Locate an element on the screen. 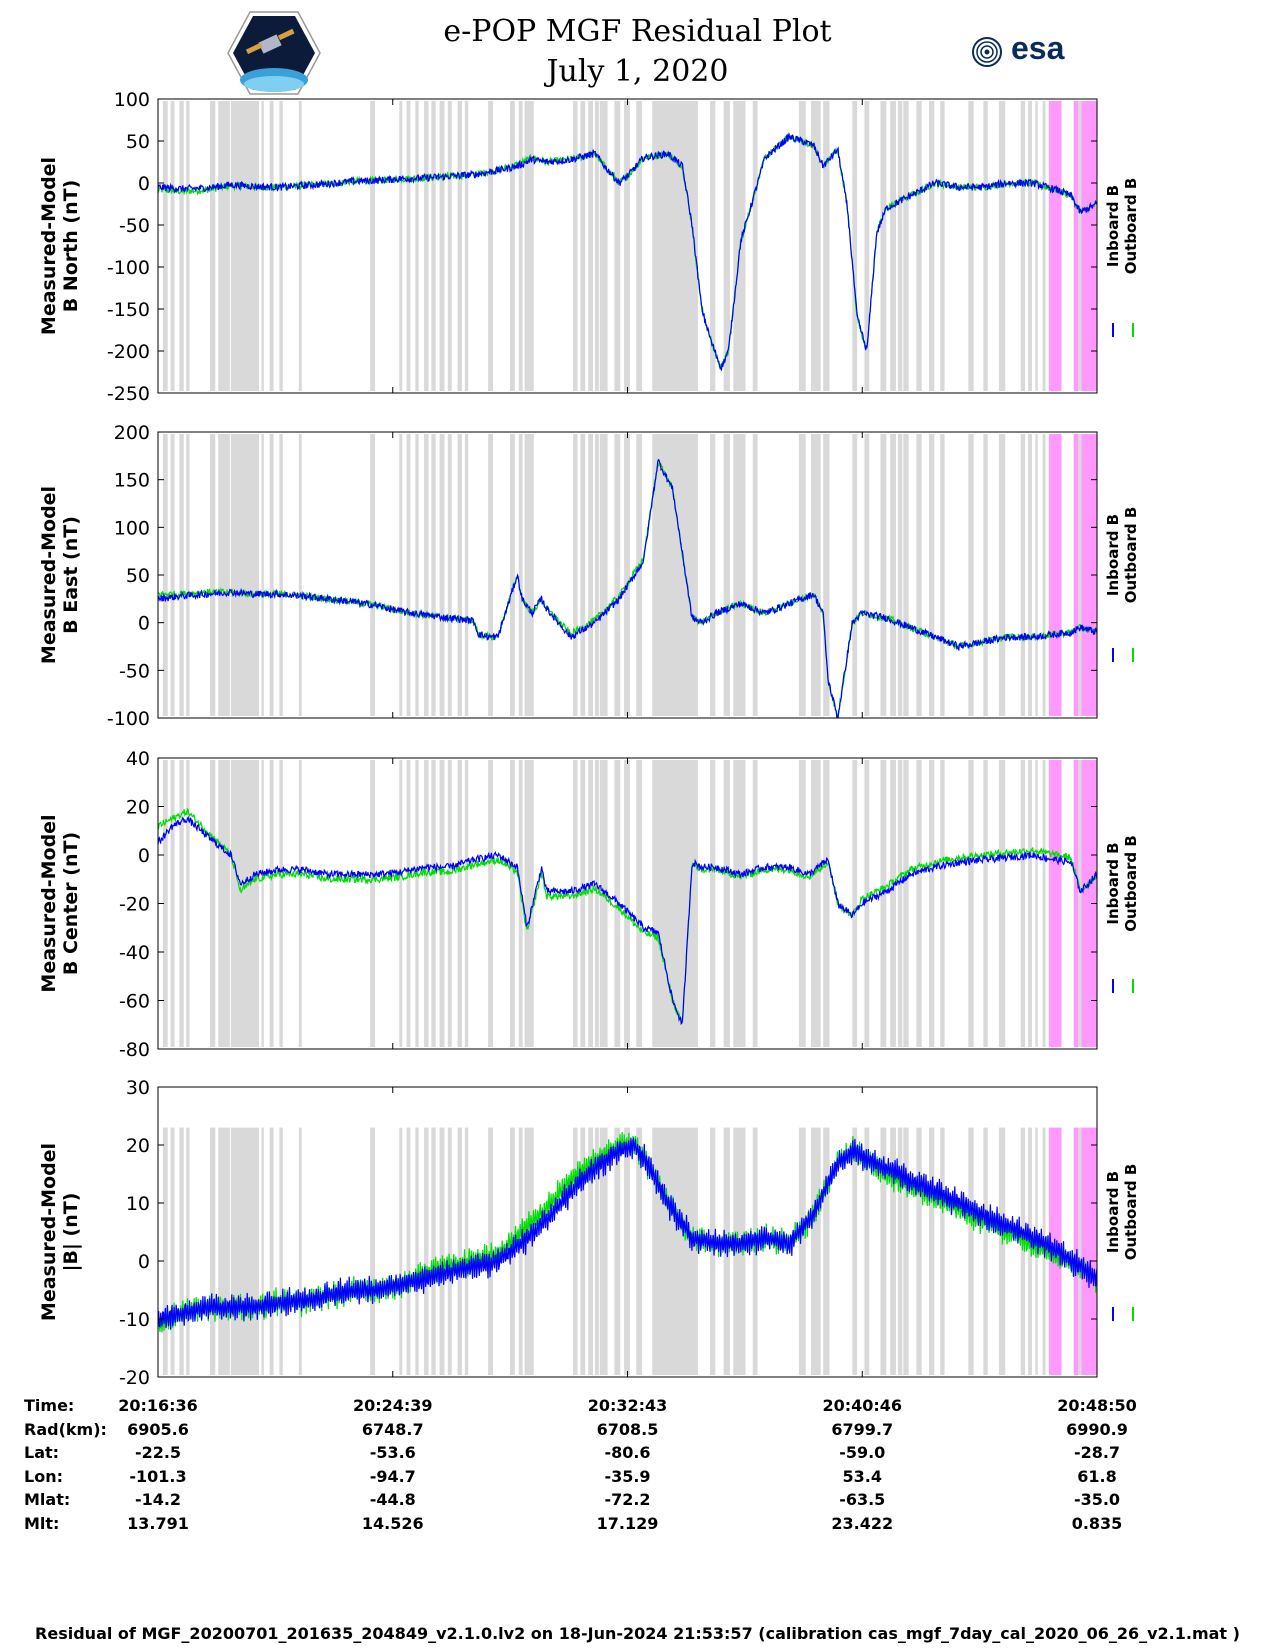 The height and width of the screenshot is (1650, 1275). y-tick-label: -20 is located at coordinates (134, 1378).